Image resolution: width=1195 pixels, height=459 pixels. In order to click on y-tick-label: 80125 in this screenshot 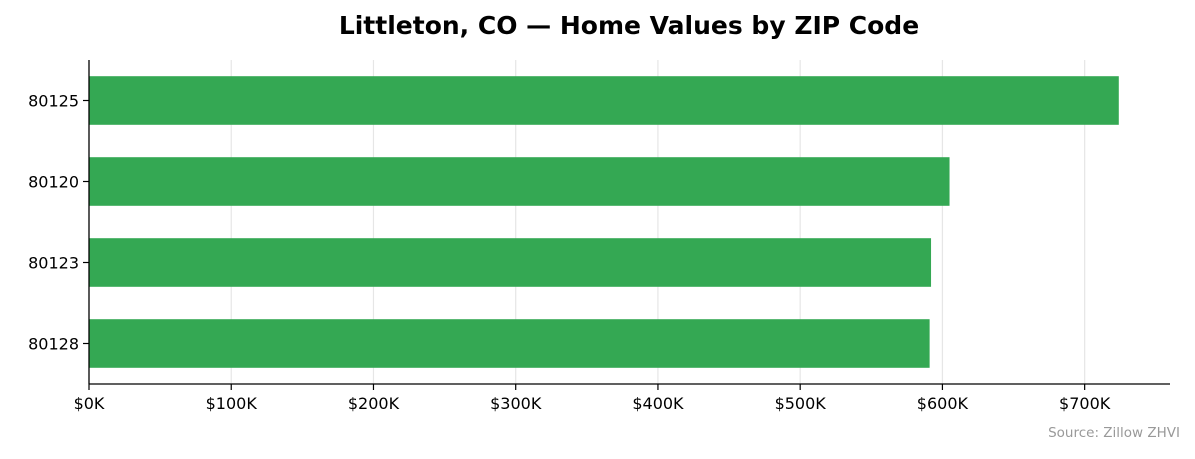, I will do `click(53, 101)`.